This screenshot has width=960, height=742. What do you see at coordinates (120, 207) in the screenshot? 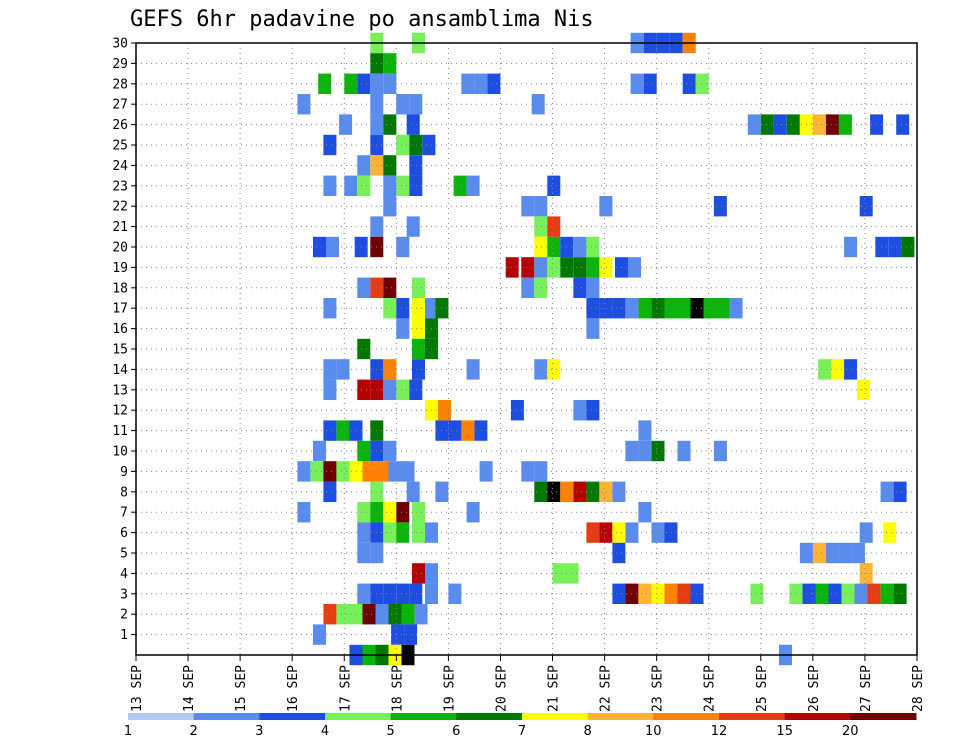
I see `y-tick-label: 22` at bounding box center [120, 207].